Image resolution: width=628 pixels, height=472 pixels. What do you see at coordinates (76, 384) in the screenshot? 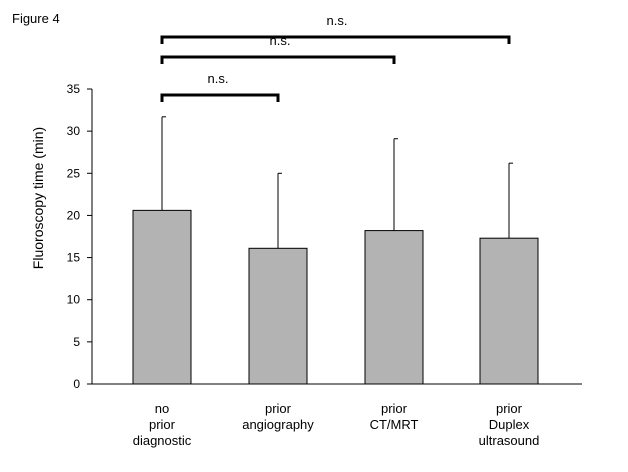
I see `y-tick-label: 0` at bounding box center [76, 384].